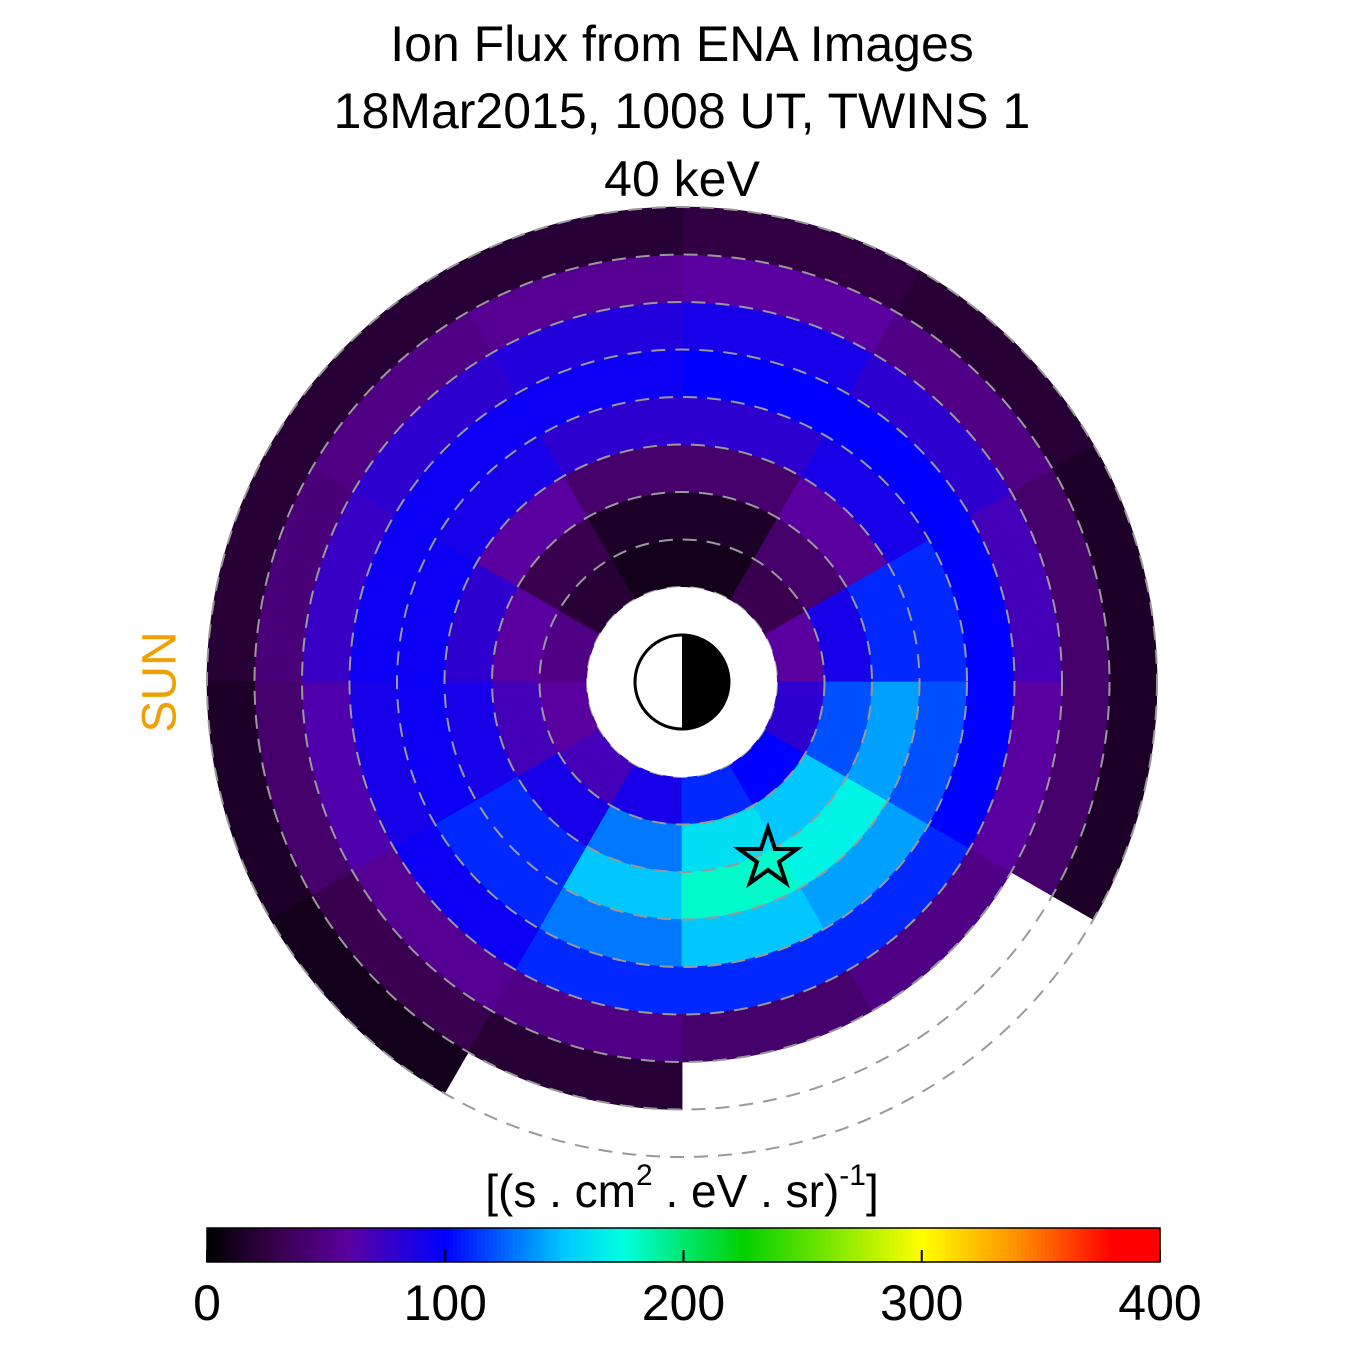  I want to click on colorbar-tick-label: 200, so click(683, 1303).